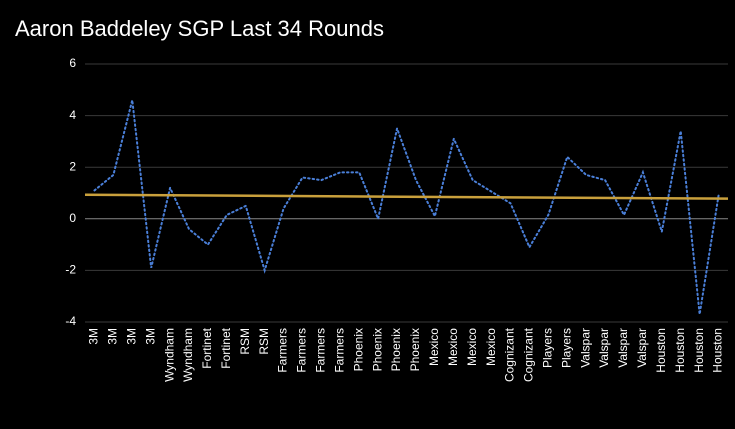 The height and width of the screenshot is (429, 735). What do you see at coordinates (70, 270) in the screenshot?
I see `y-tick-label: -2` at bounding box center [70, 270].